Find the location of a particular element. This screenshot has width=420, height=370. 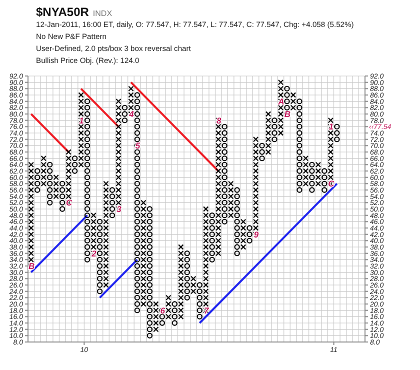

annotation: 4 is located at coordinates (131, 114).